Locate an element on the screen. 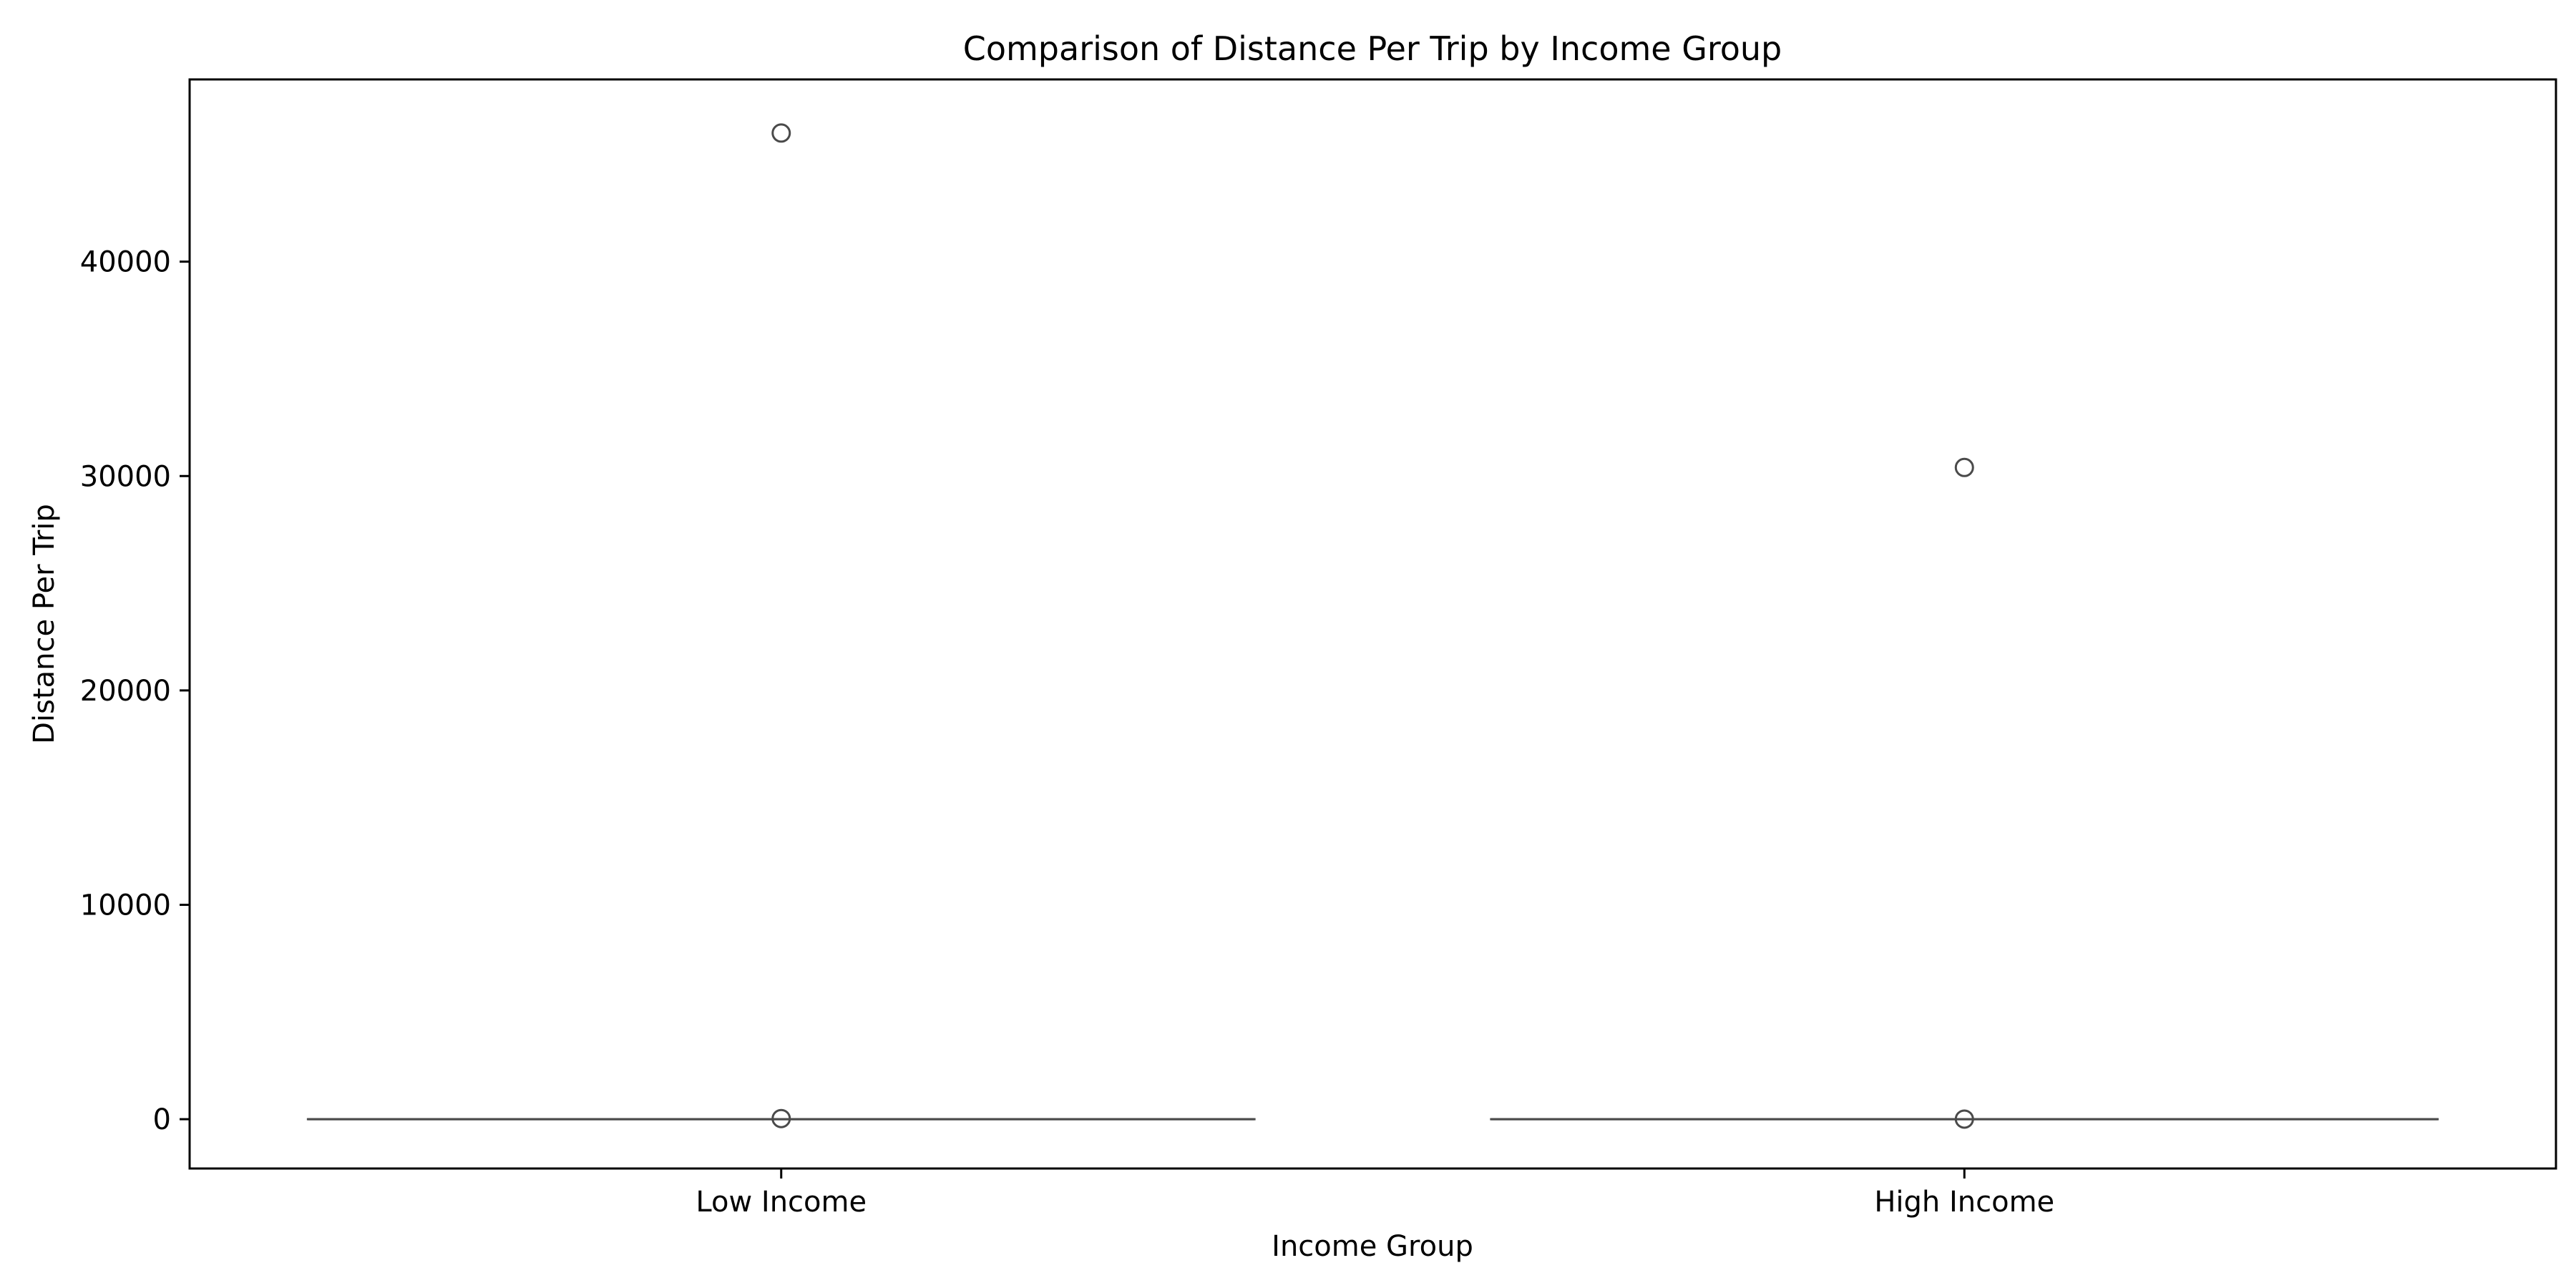 Image resolution: width=2576 pixels, height=1288 pixels. x-axis: Low Income High Income is located at coordinates (1375, 1194).